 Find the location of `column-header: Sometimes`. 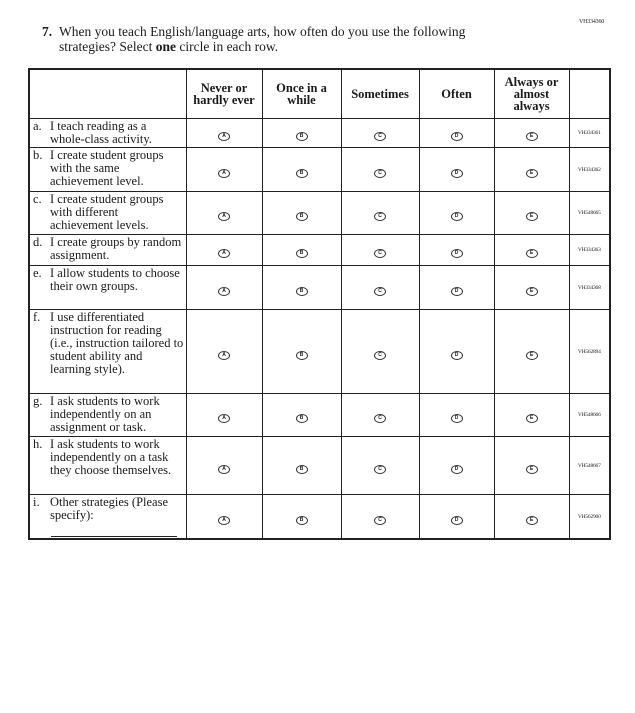

column-header: Sometimes is located at coordinates (380, 93).